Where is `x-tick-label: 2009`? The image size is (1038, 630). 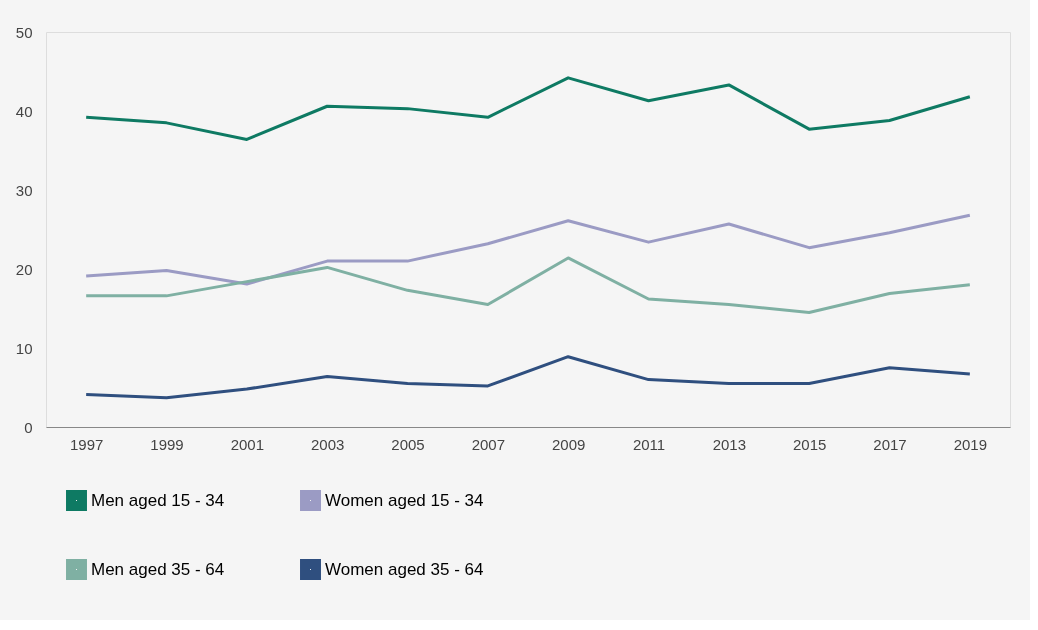 x-tick-label: 2009 is located at coordinates (568, 444).